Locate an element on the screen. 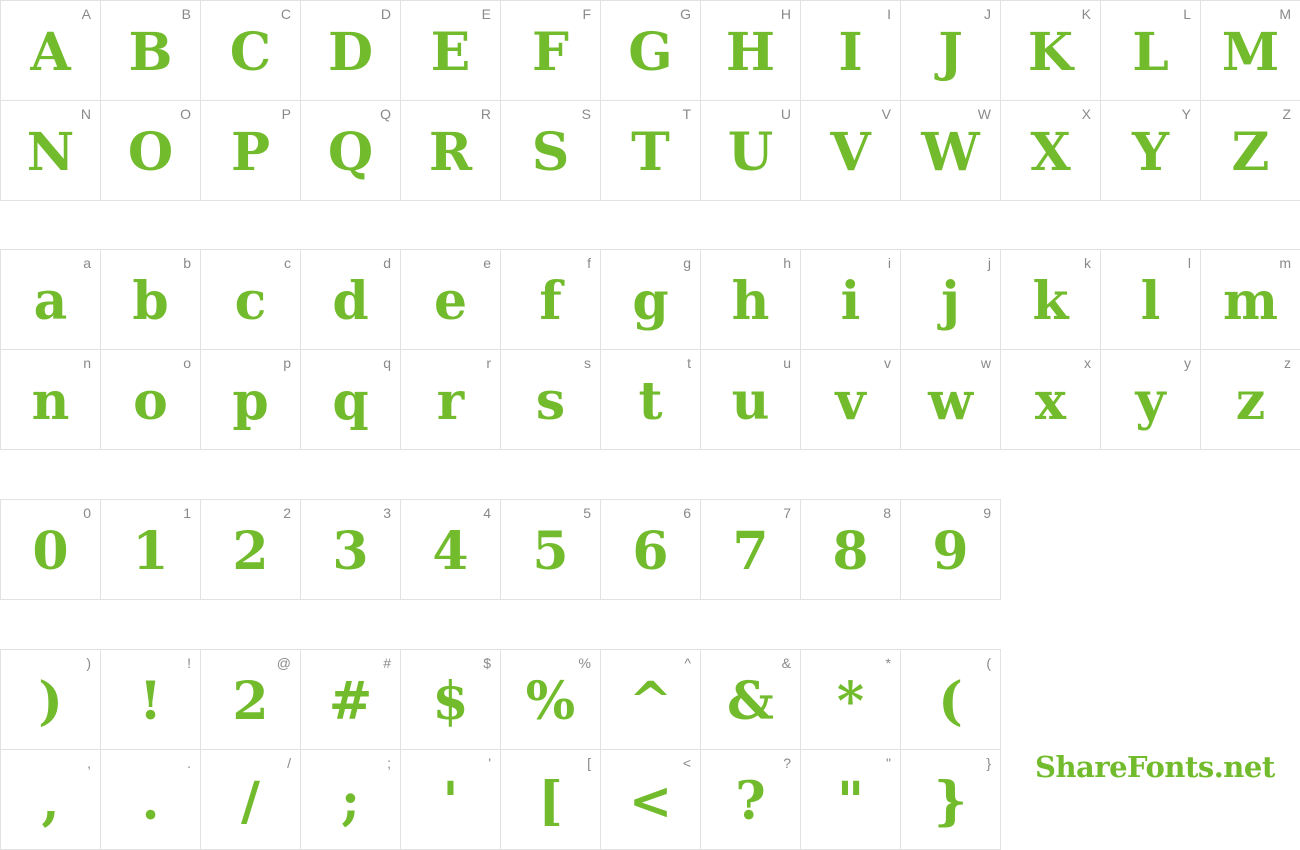 Image resolution: width=1300 pixels, height=850 pixels. glyph-label: Y is located at coordinates (1186, 114).